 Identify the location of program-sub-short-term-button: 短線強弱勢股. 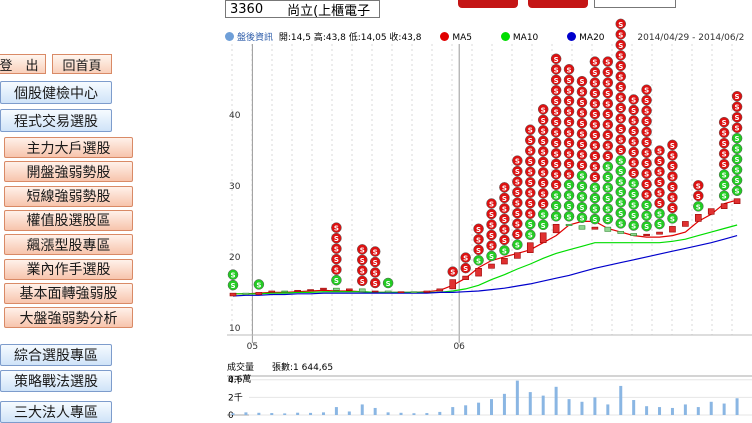
(68, 196).